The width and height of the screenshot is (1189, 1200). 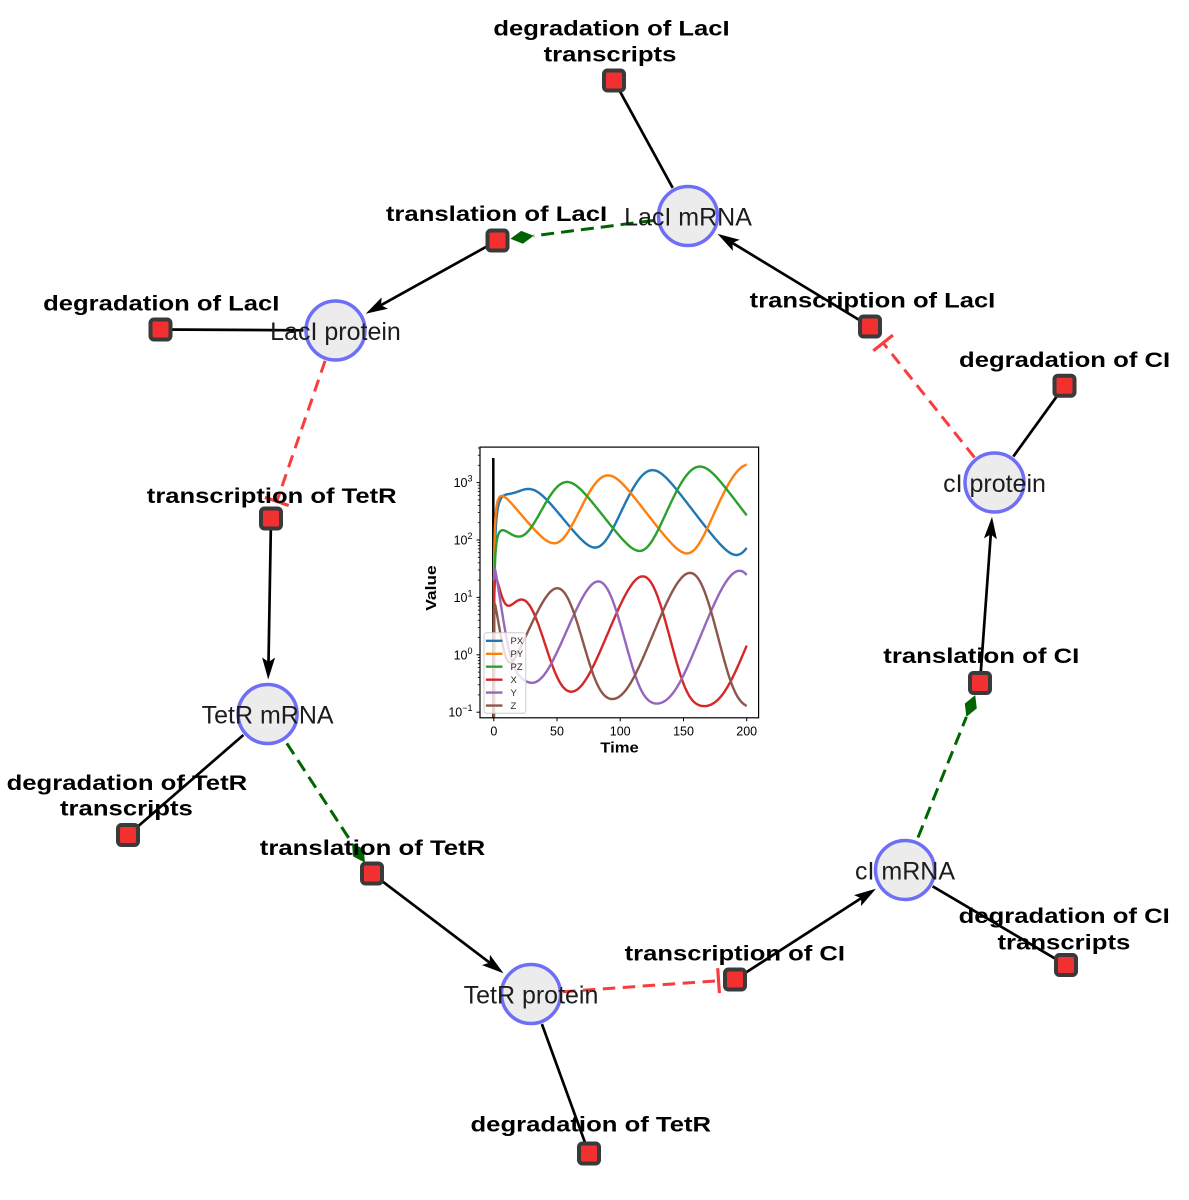 What do you see at coordinates (517, 667) in the screenshot?
I see `svg-text: PZ` at bounding box center [517, 667].